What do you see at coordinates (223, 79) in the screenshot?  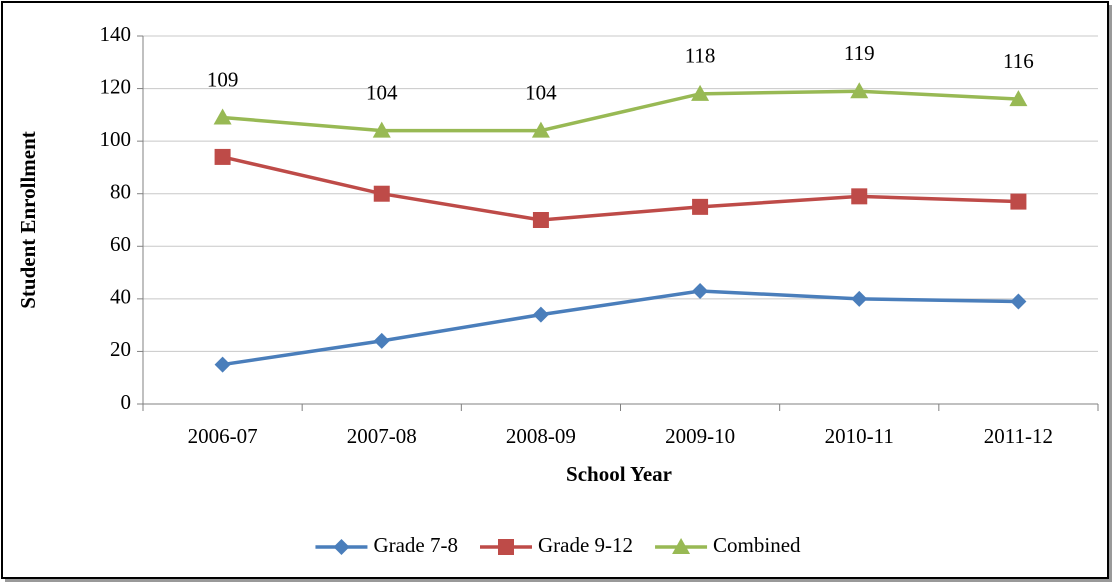 I see `data-label: 109` at bounding box center [223, 79].